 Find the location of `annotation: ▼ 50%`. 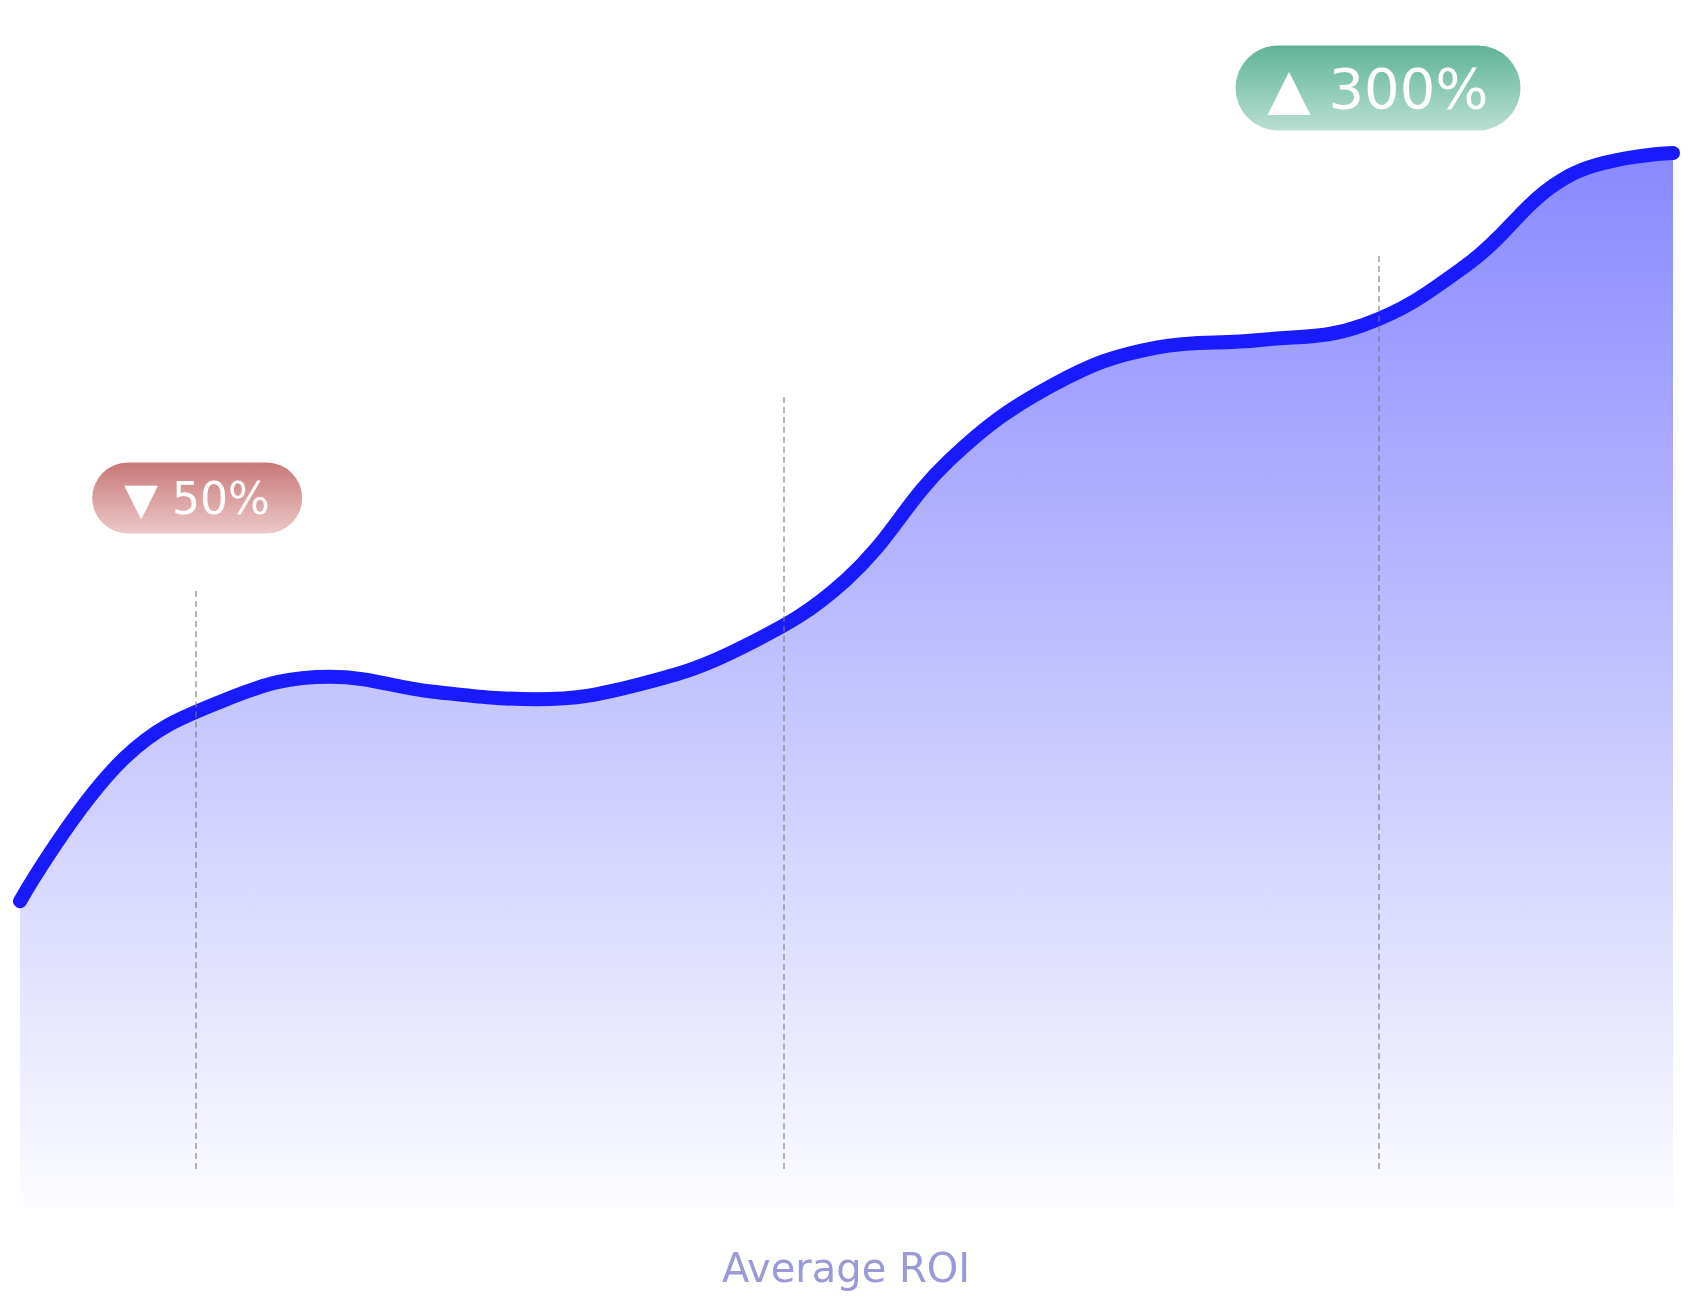

annotation: ▼ 50% is located at coordinates (197, 498).